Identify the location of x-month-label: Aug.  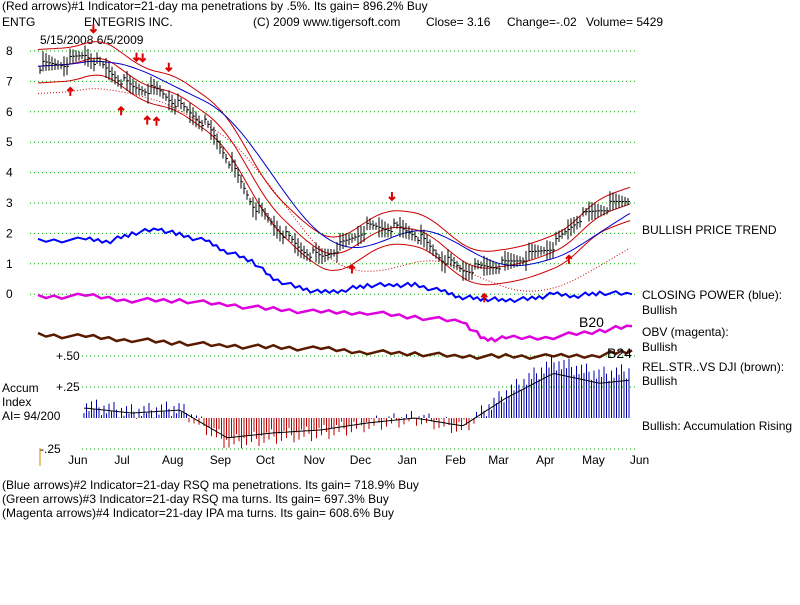
(172, 460).